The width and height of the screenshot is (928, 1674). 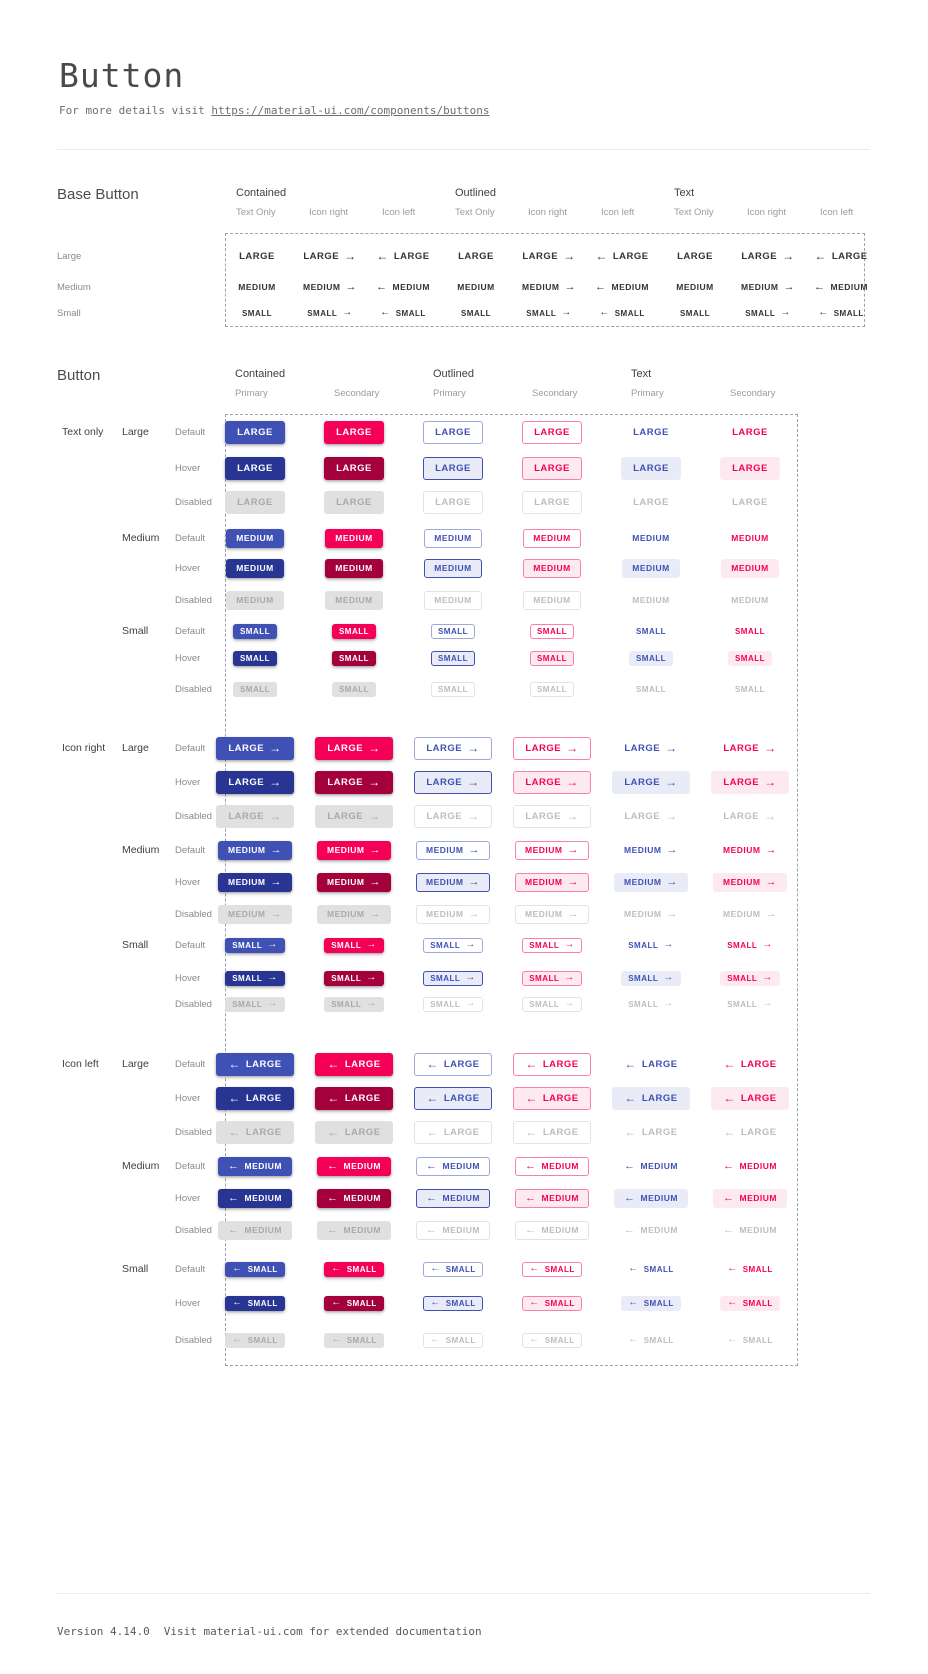 I want to click on text-primary-medium-hover-button: ← MEDIUM, so click(x=651, y=1198).